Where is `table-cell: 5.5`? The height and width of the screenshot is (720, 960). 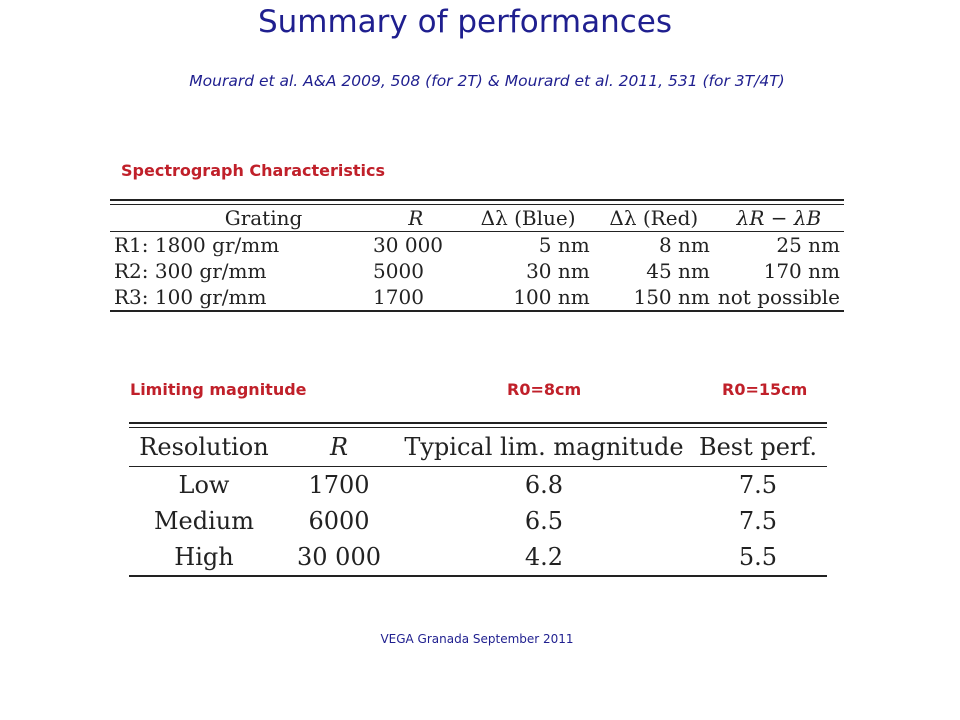 table-cell: 5.5 is located at coordinates (758, 557).